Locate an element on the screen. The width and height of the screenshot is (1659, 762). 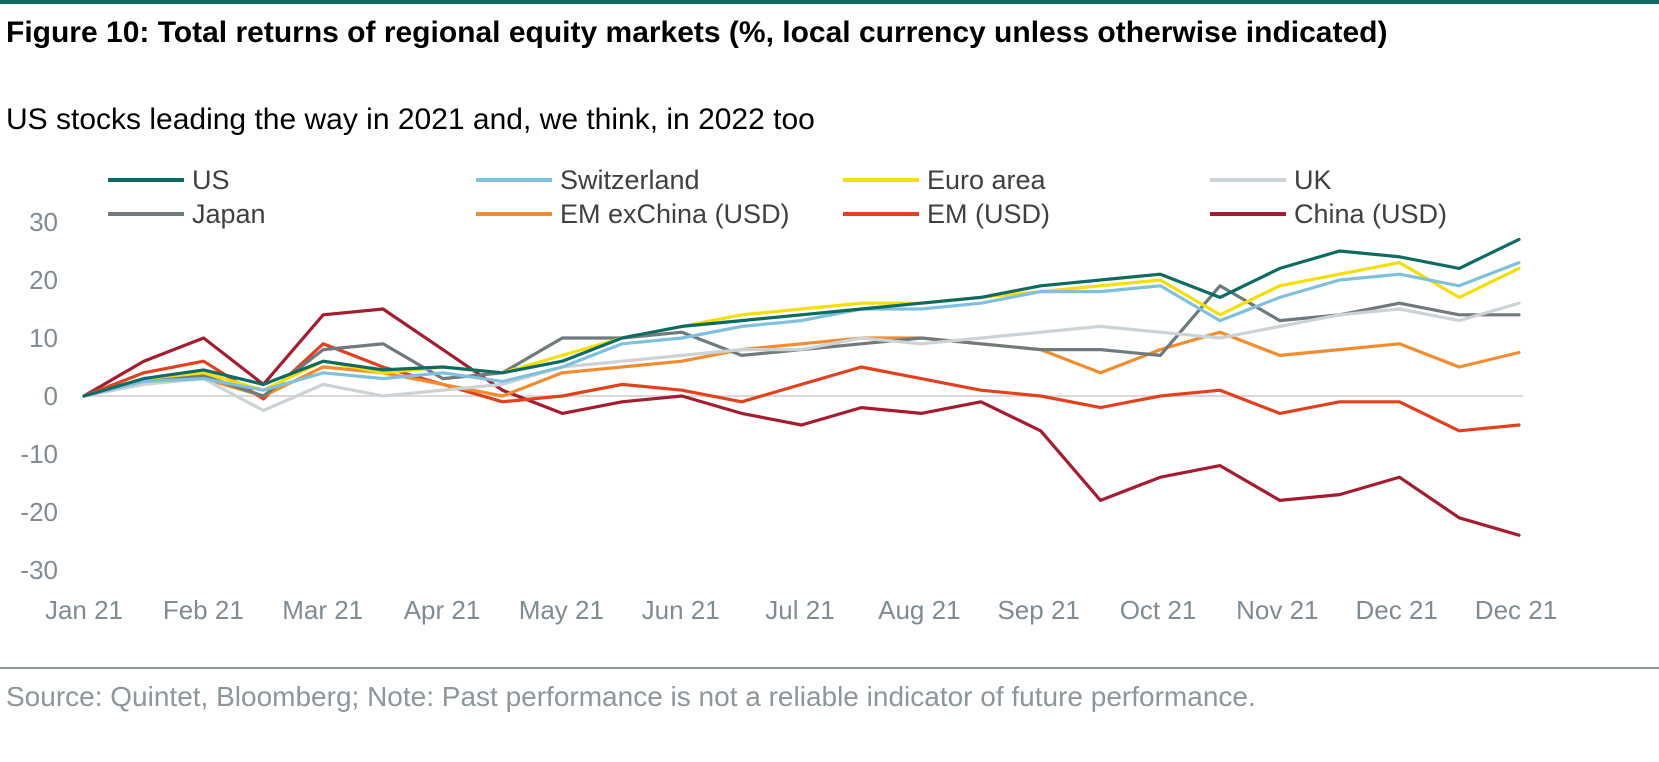
bottom-rule is located at coordinates (829, 668).